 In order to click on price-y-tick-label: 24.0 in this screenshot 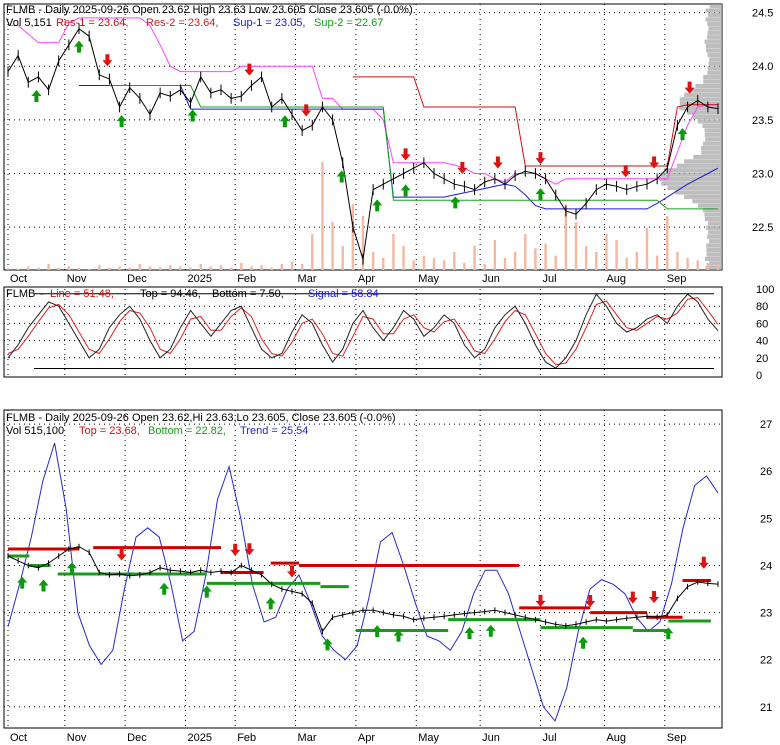, I will do `click(762, 67)`.